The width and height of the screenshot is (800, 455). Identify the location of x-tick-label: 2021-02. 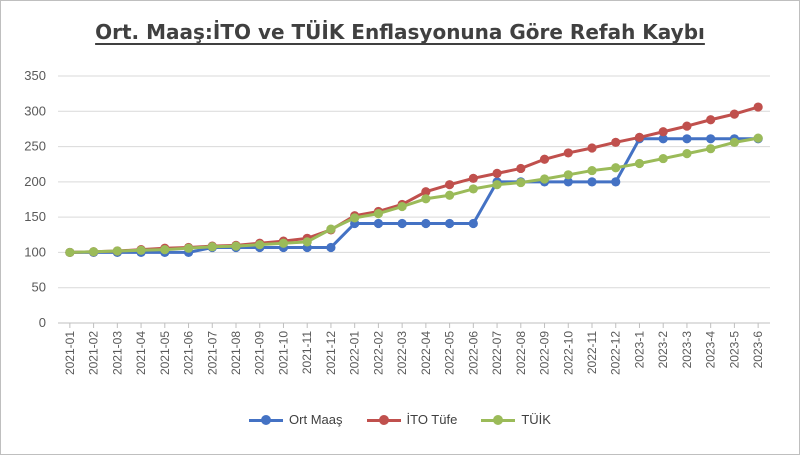
(94, 353).